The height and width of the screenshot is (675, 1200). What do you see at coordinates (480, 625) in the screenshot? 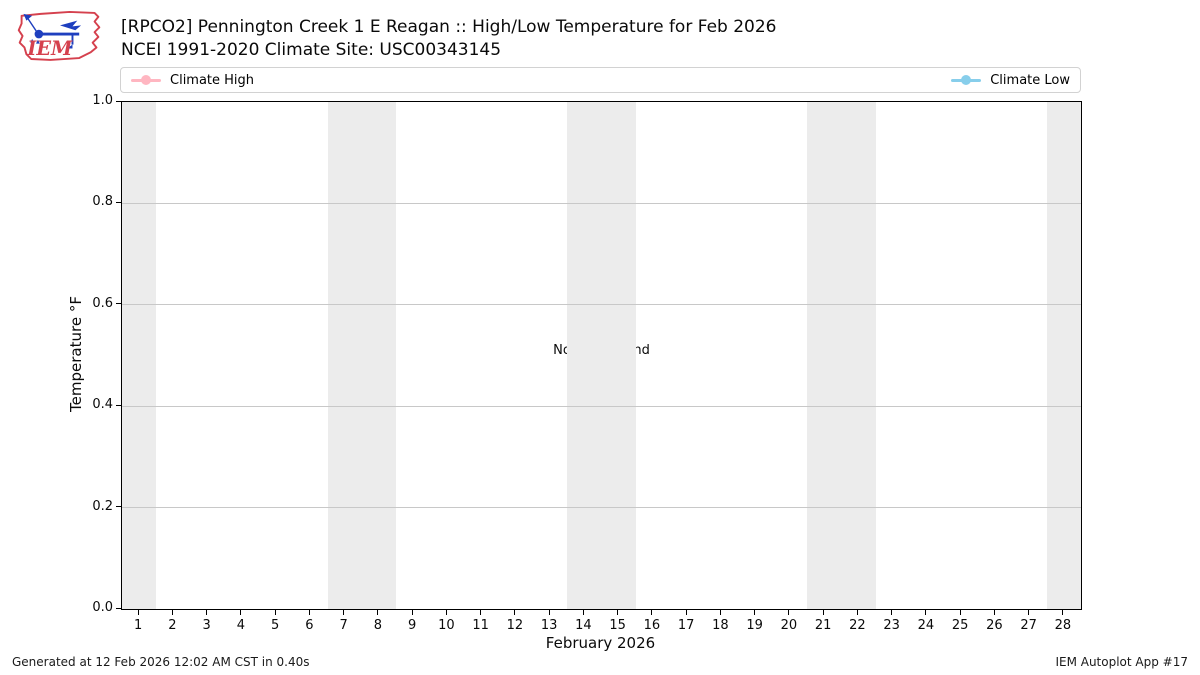
I see `x-tick-label: 11` at bounding box center [480, 625].